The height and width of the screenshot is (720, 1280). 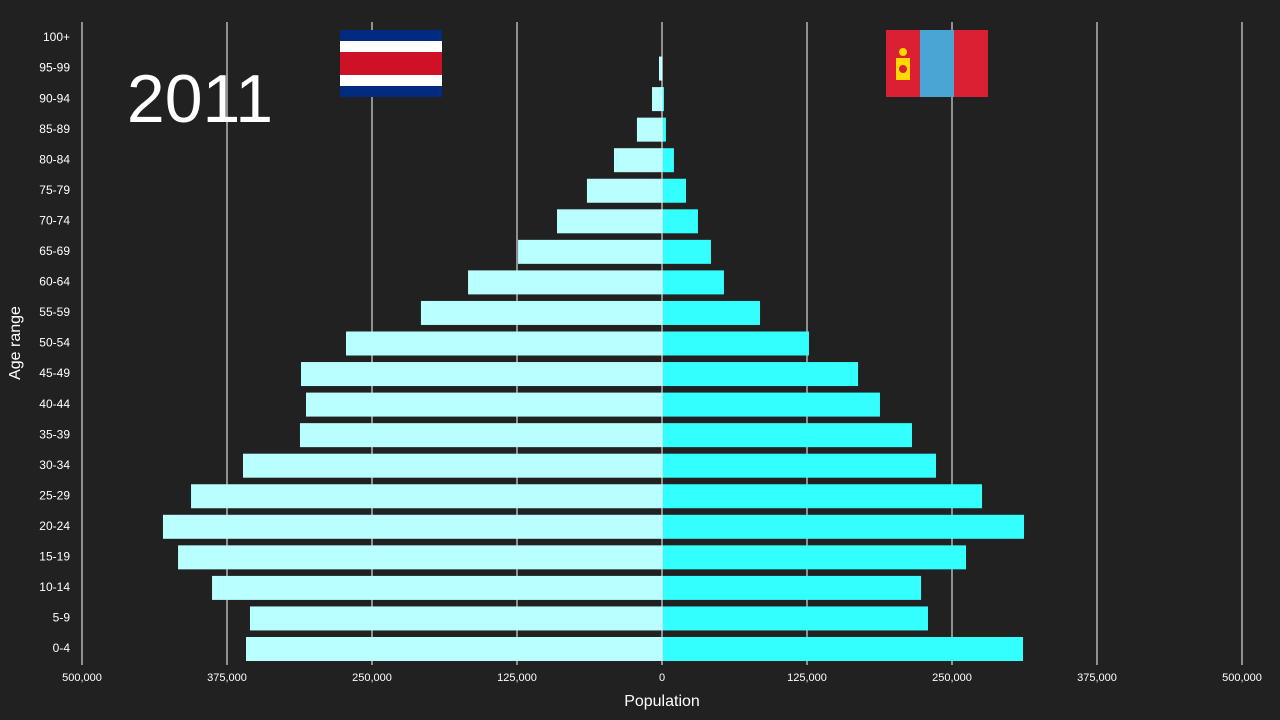 What do you see at coordinates (54, 526) in the screenshot?
I see `y-tick-label: 20-24` at bounding box center [54, 526].